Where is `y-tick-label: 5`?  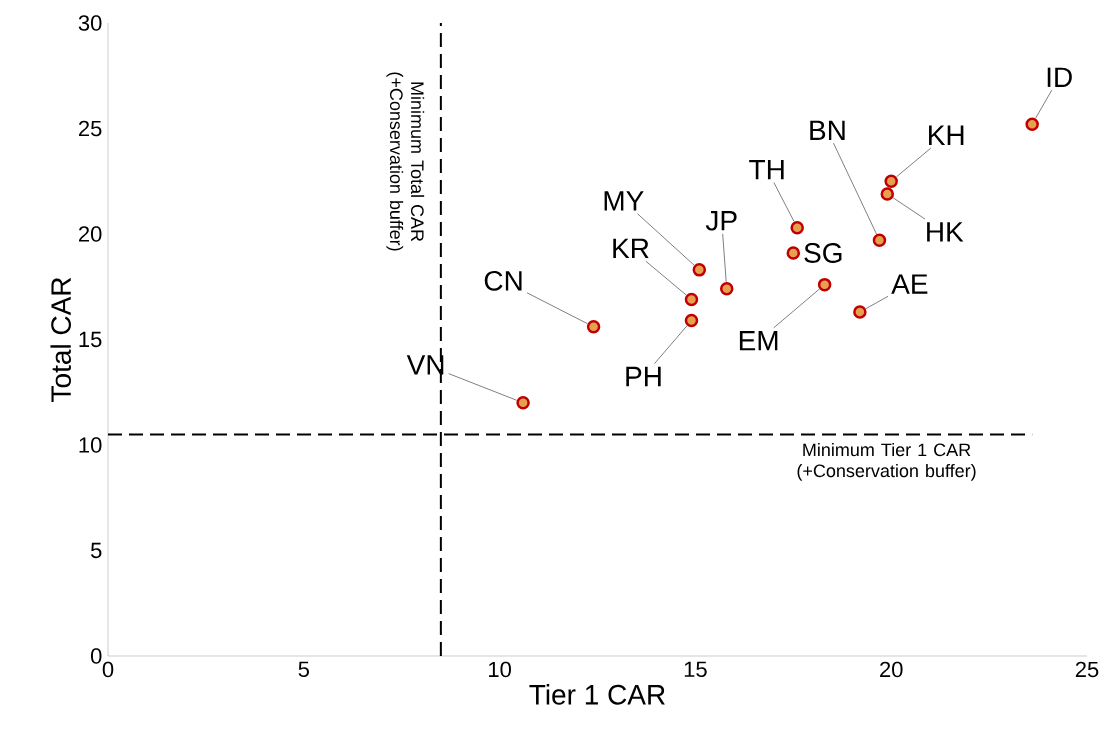
y-tick-label: 5 is located at coordinates (96, 550).